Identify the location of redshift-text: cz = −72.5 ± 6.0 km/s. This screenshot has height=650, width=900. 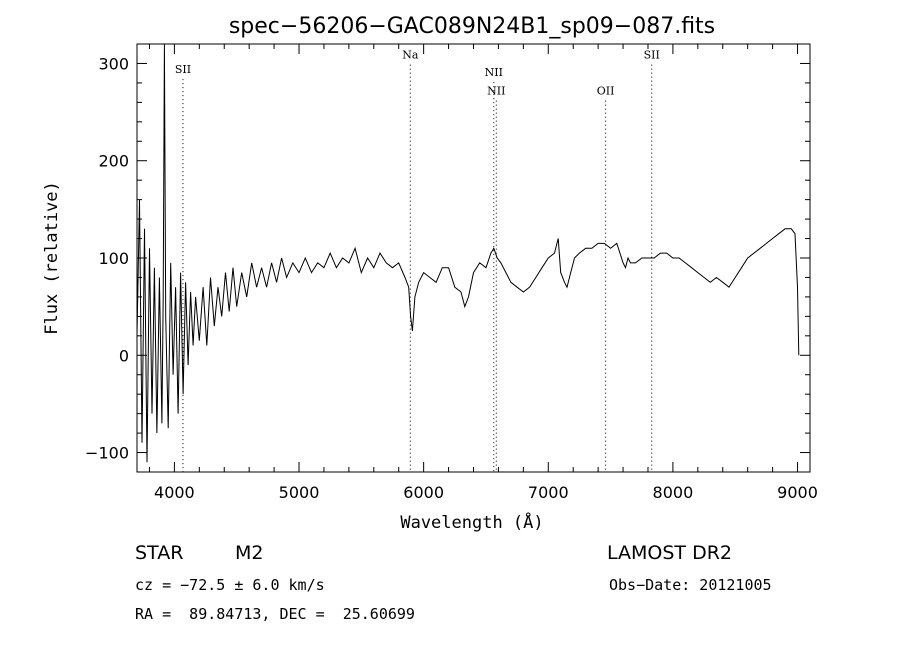
(230, 585).